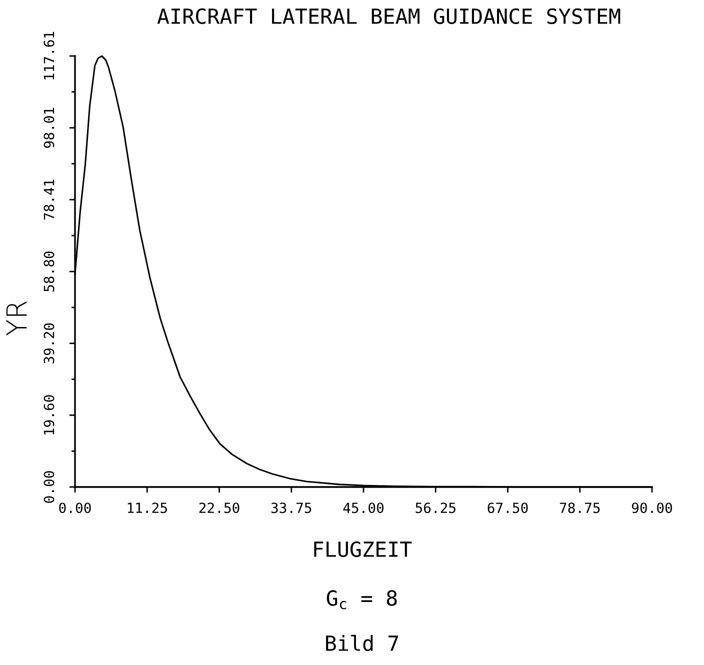 This screenshot has width=704, height=665. What do you see at coordinates (75, 508) in the screenshot?
I see `x-tick-label: 0.00` at bounding box center [75, 508].